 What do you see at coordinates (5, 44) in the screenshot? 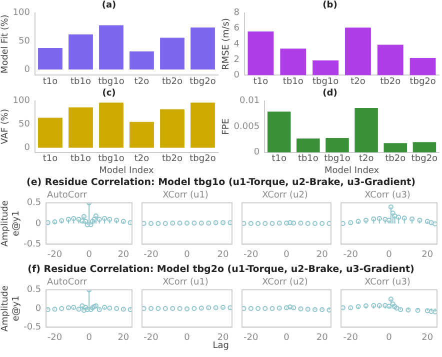
I see `y-axis-title: Model Fit (%)` at bounding box center [5, 44].